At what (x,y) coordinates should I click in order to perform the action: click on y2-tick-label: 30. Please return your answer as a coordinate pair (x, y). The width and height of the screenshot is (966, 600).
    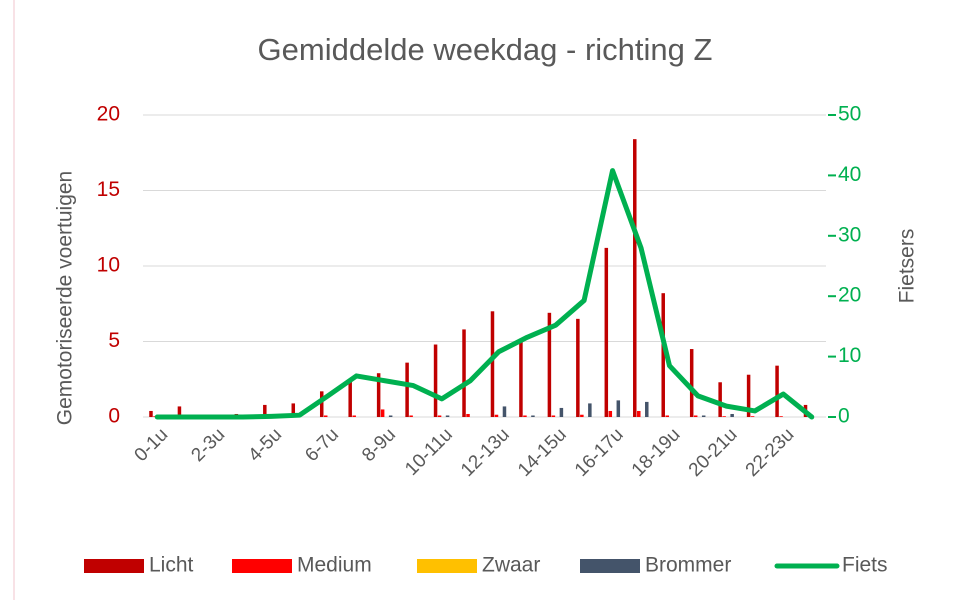
    Looking at the image, I should click on (849, 234).